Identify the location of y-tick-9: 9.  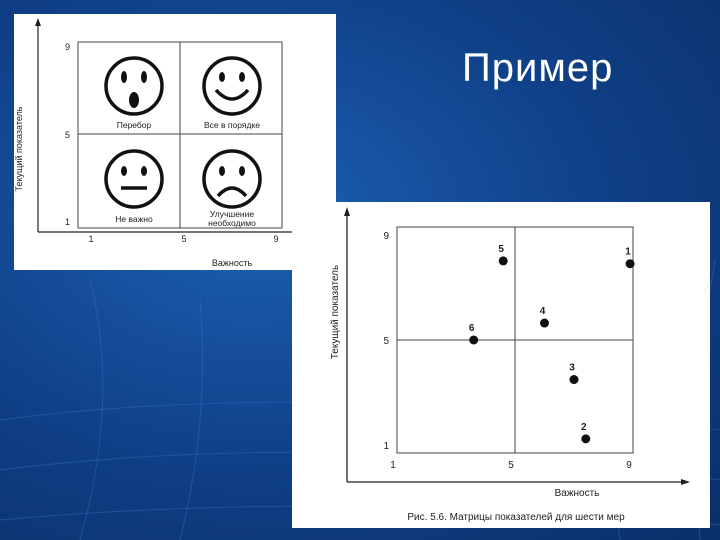
(67, 47).